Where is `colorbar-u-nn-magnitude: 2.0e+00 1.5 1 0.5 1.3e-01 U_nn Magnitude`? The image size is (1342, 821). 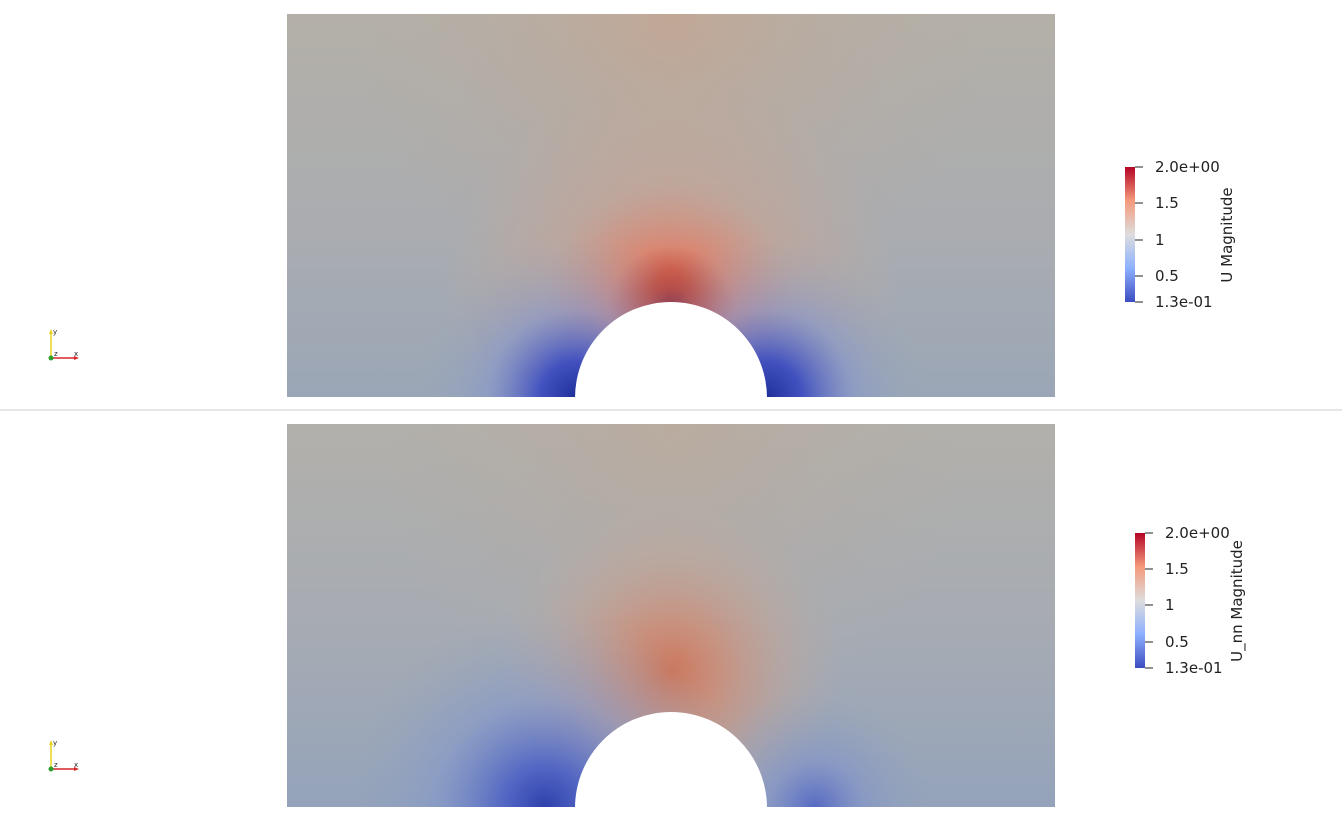
colorbar-u-nn-magnitude: 2.0e+00 1.5 1 0.5 1.3e-01 U_nn Magnitude is located at coordinates (1191, 600).